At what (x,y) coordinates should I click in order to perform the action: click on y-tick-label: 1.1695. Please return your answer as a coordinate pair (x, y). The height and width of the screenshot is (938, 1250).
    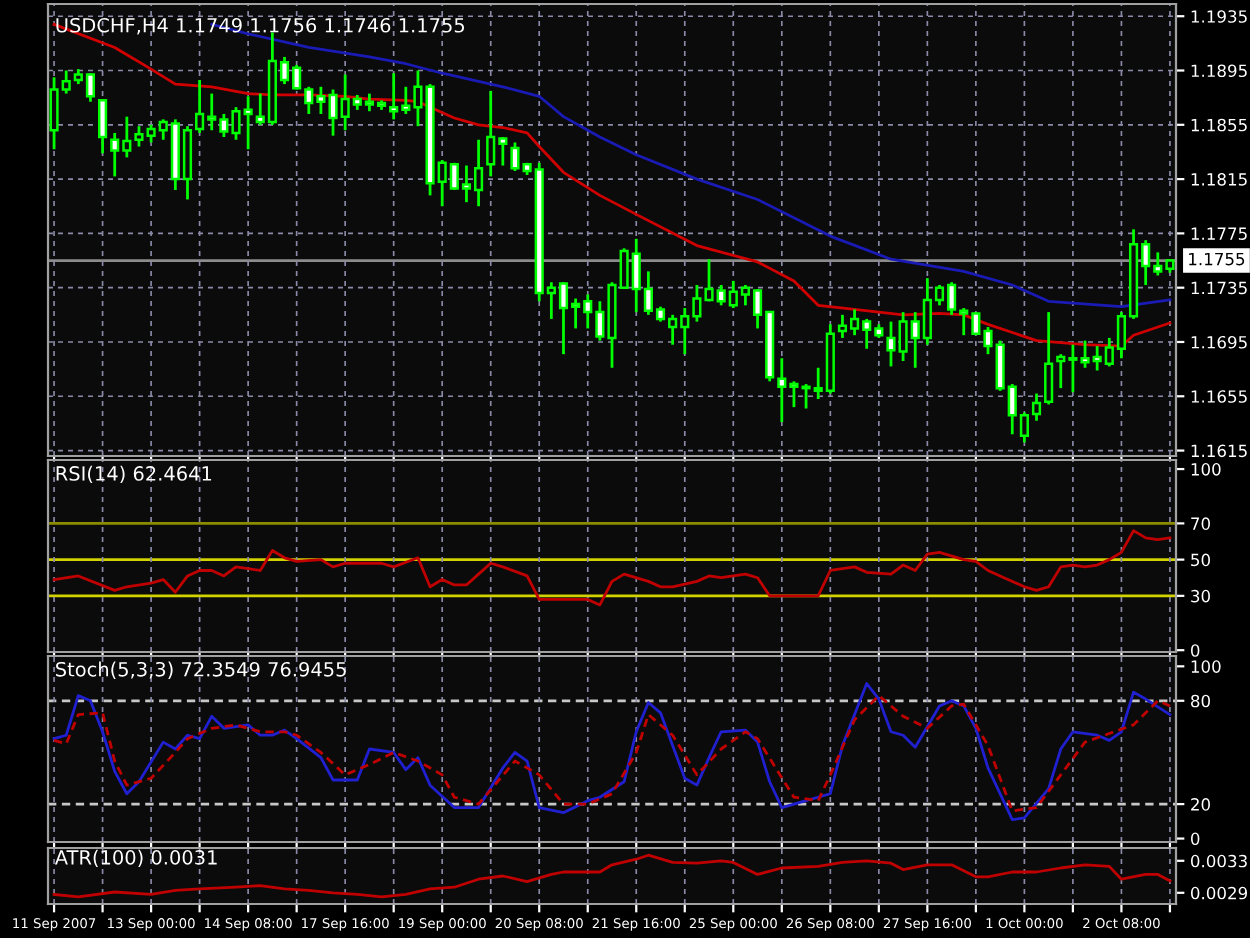
    Looking at the image, I should click on (1219, 342).